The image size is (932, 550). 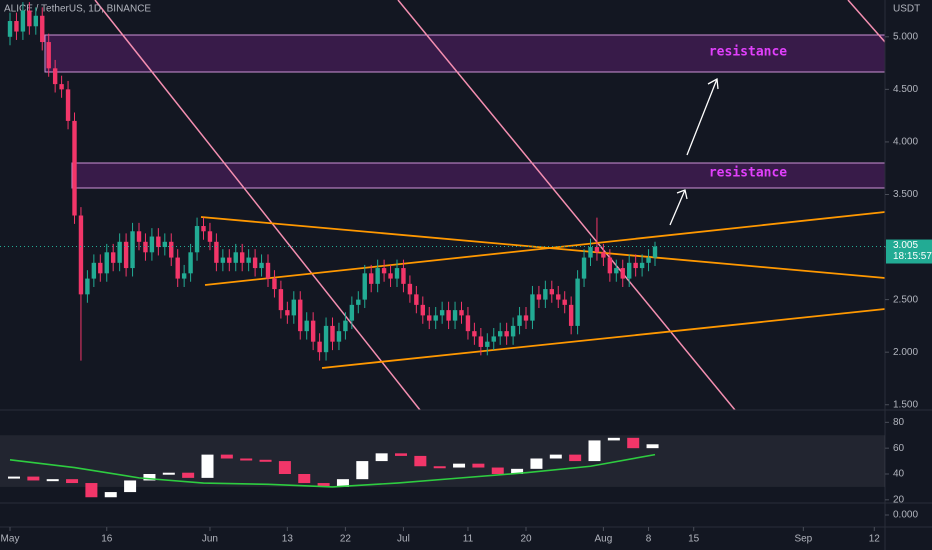 I want to click on y-tick-label: 2.500, so click(x=905, y=299).